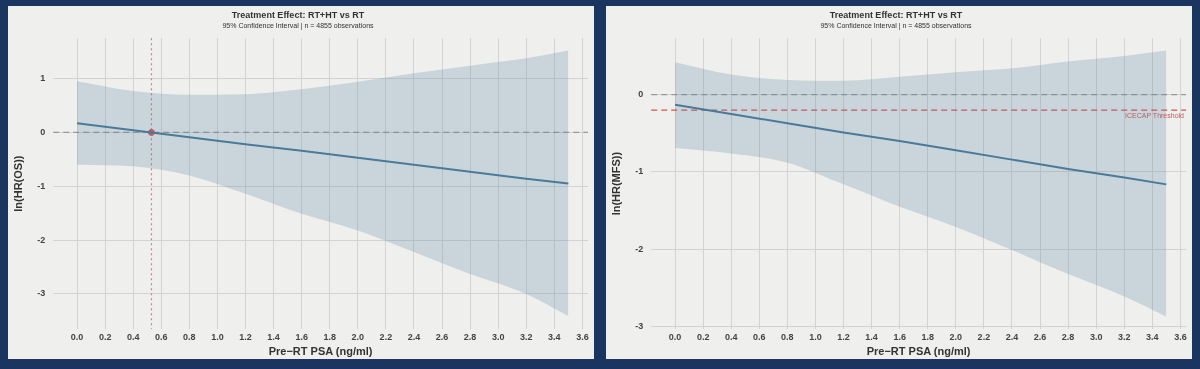 This screenshot has width=1200, height=369. What do you see at coordinates (17, 183) in the screenshot?
I see `y-axis-title: ln(HR(OS))` at bounding box center [17, 183].